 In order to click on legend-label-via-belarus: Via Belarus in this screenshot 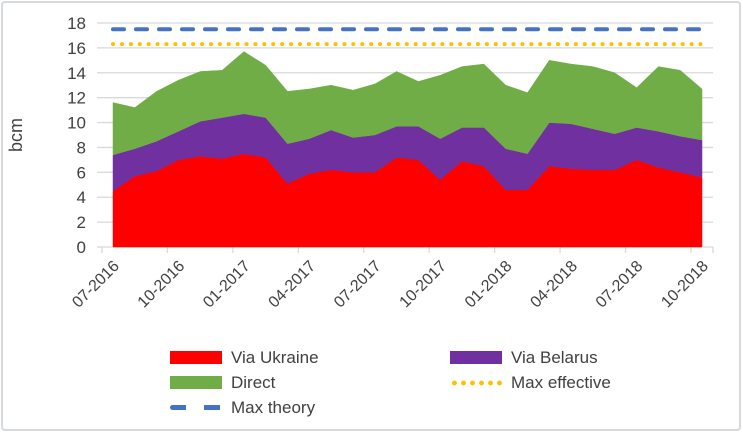, I will do `click(554, 357)`.